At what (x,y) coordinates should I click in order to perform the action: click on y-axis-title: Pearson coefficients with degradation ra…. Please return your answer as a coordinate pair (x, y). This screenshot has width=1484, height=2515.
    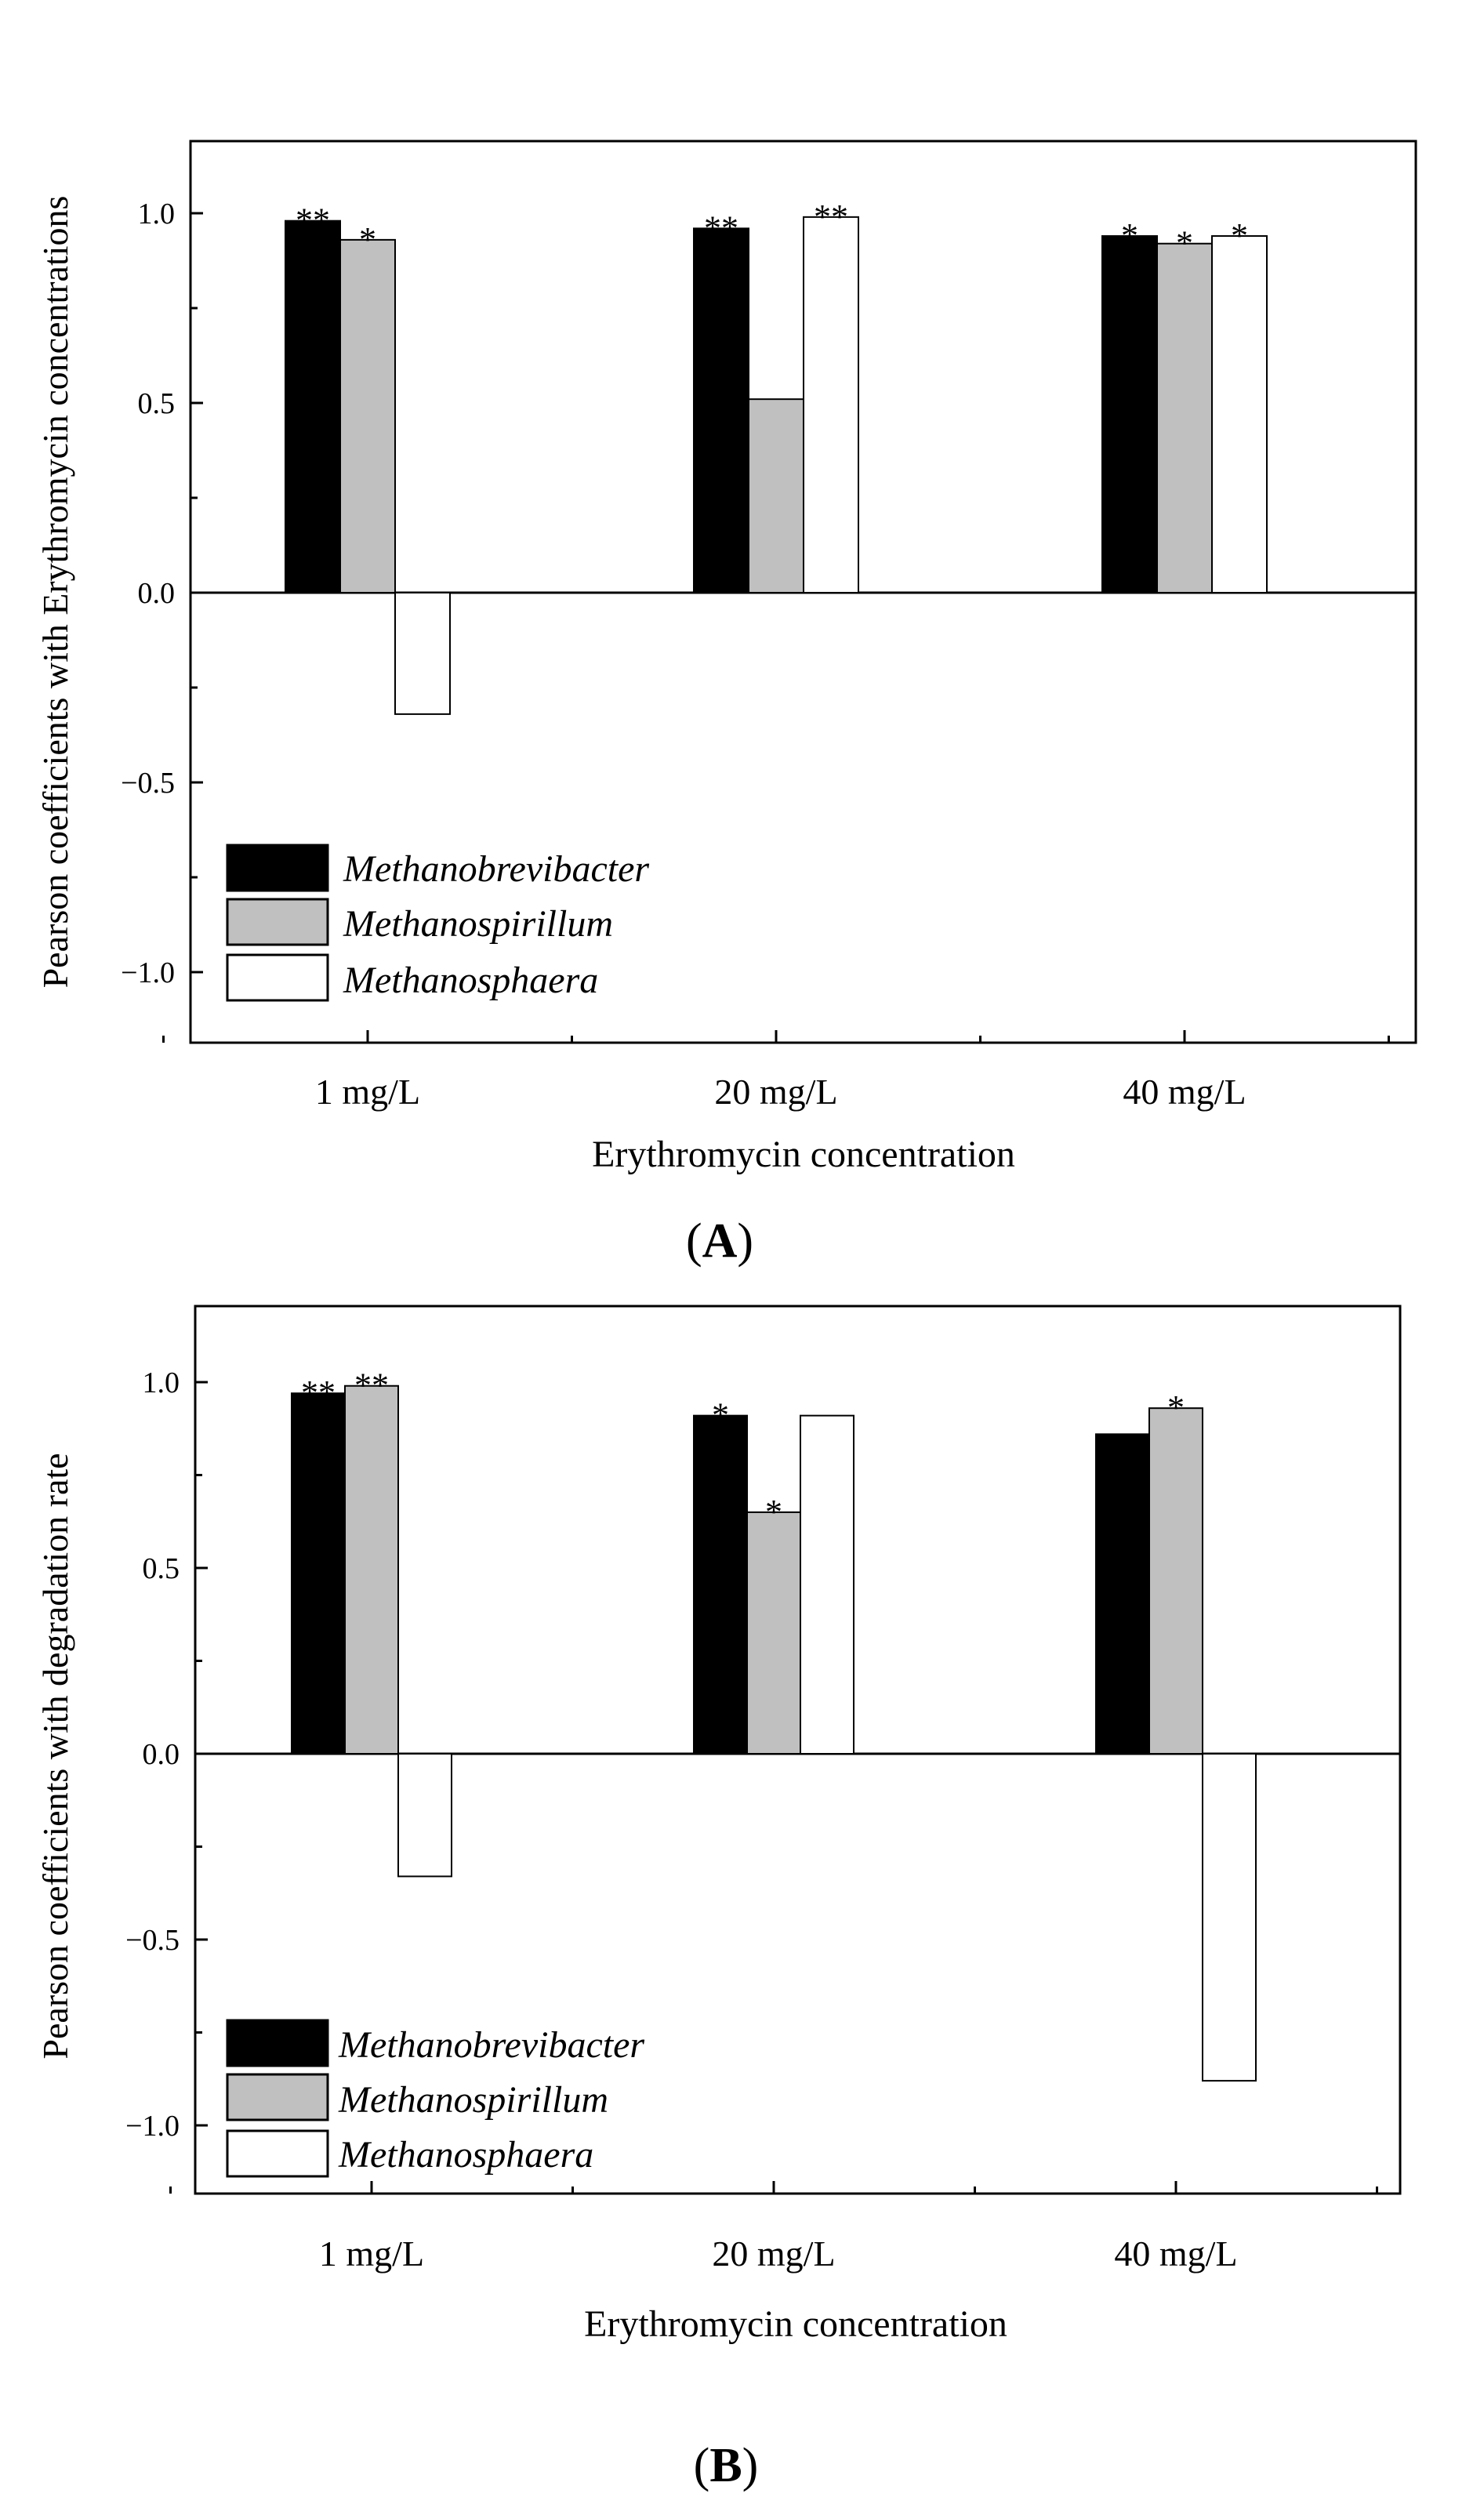
    Looking at the image, I should click on (55, 1756).